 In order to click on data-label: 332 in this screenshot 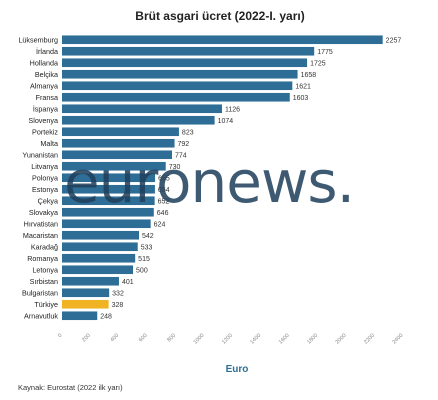, I will do `click(118, 293)`.